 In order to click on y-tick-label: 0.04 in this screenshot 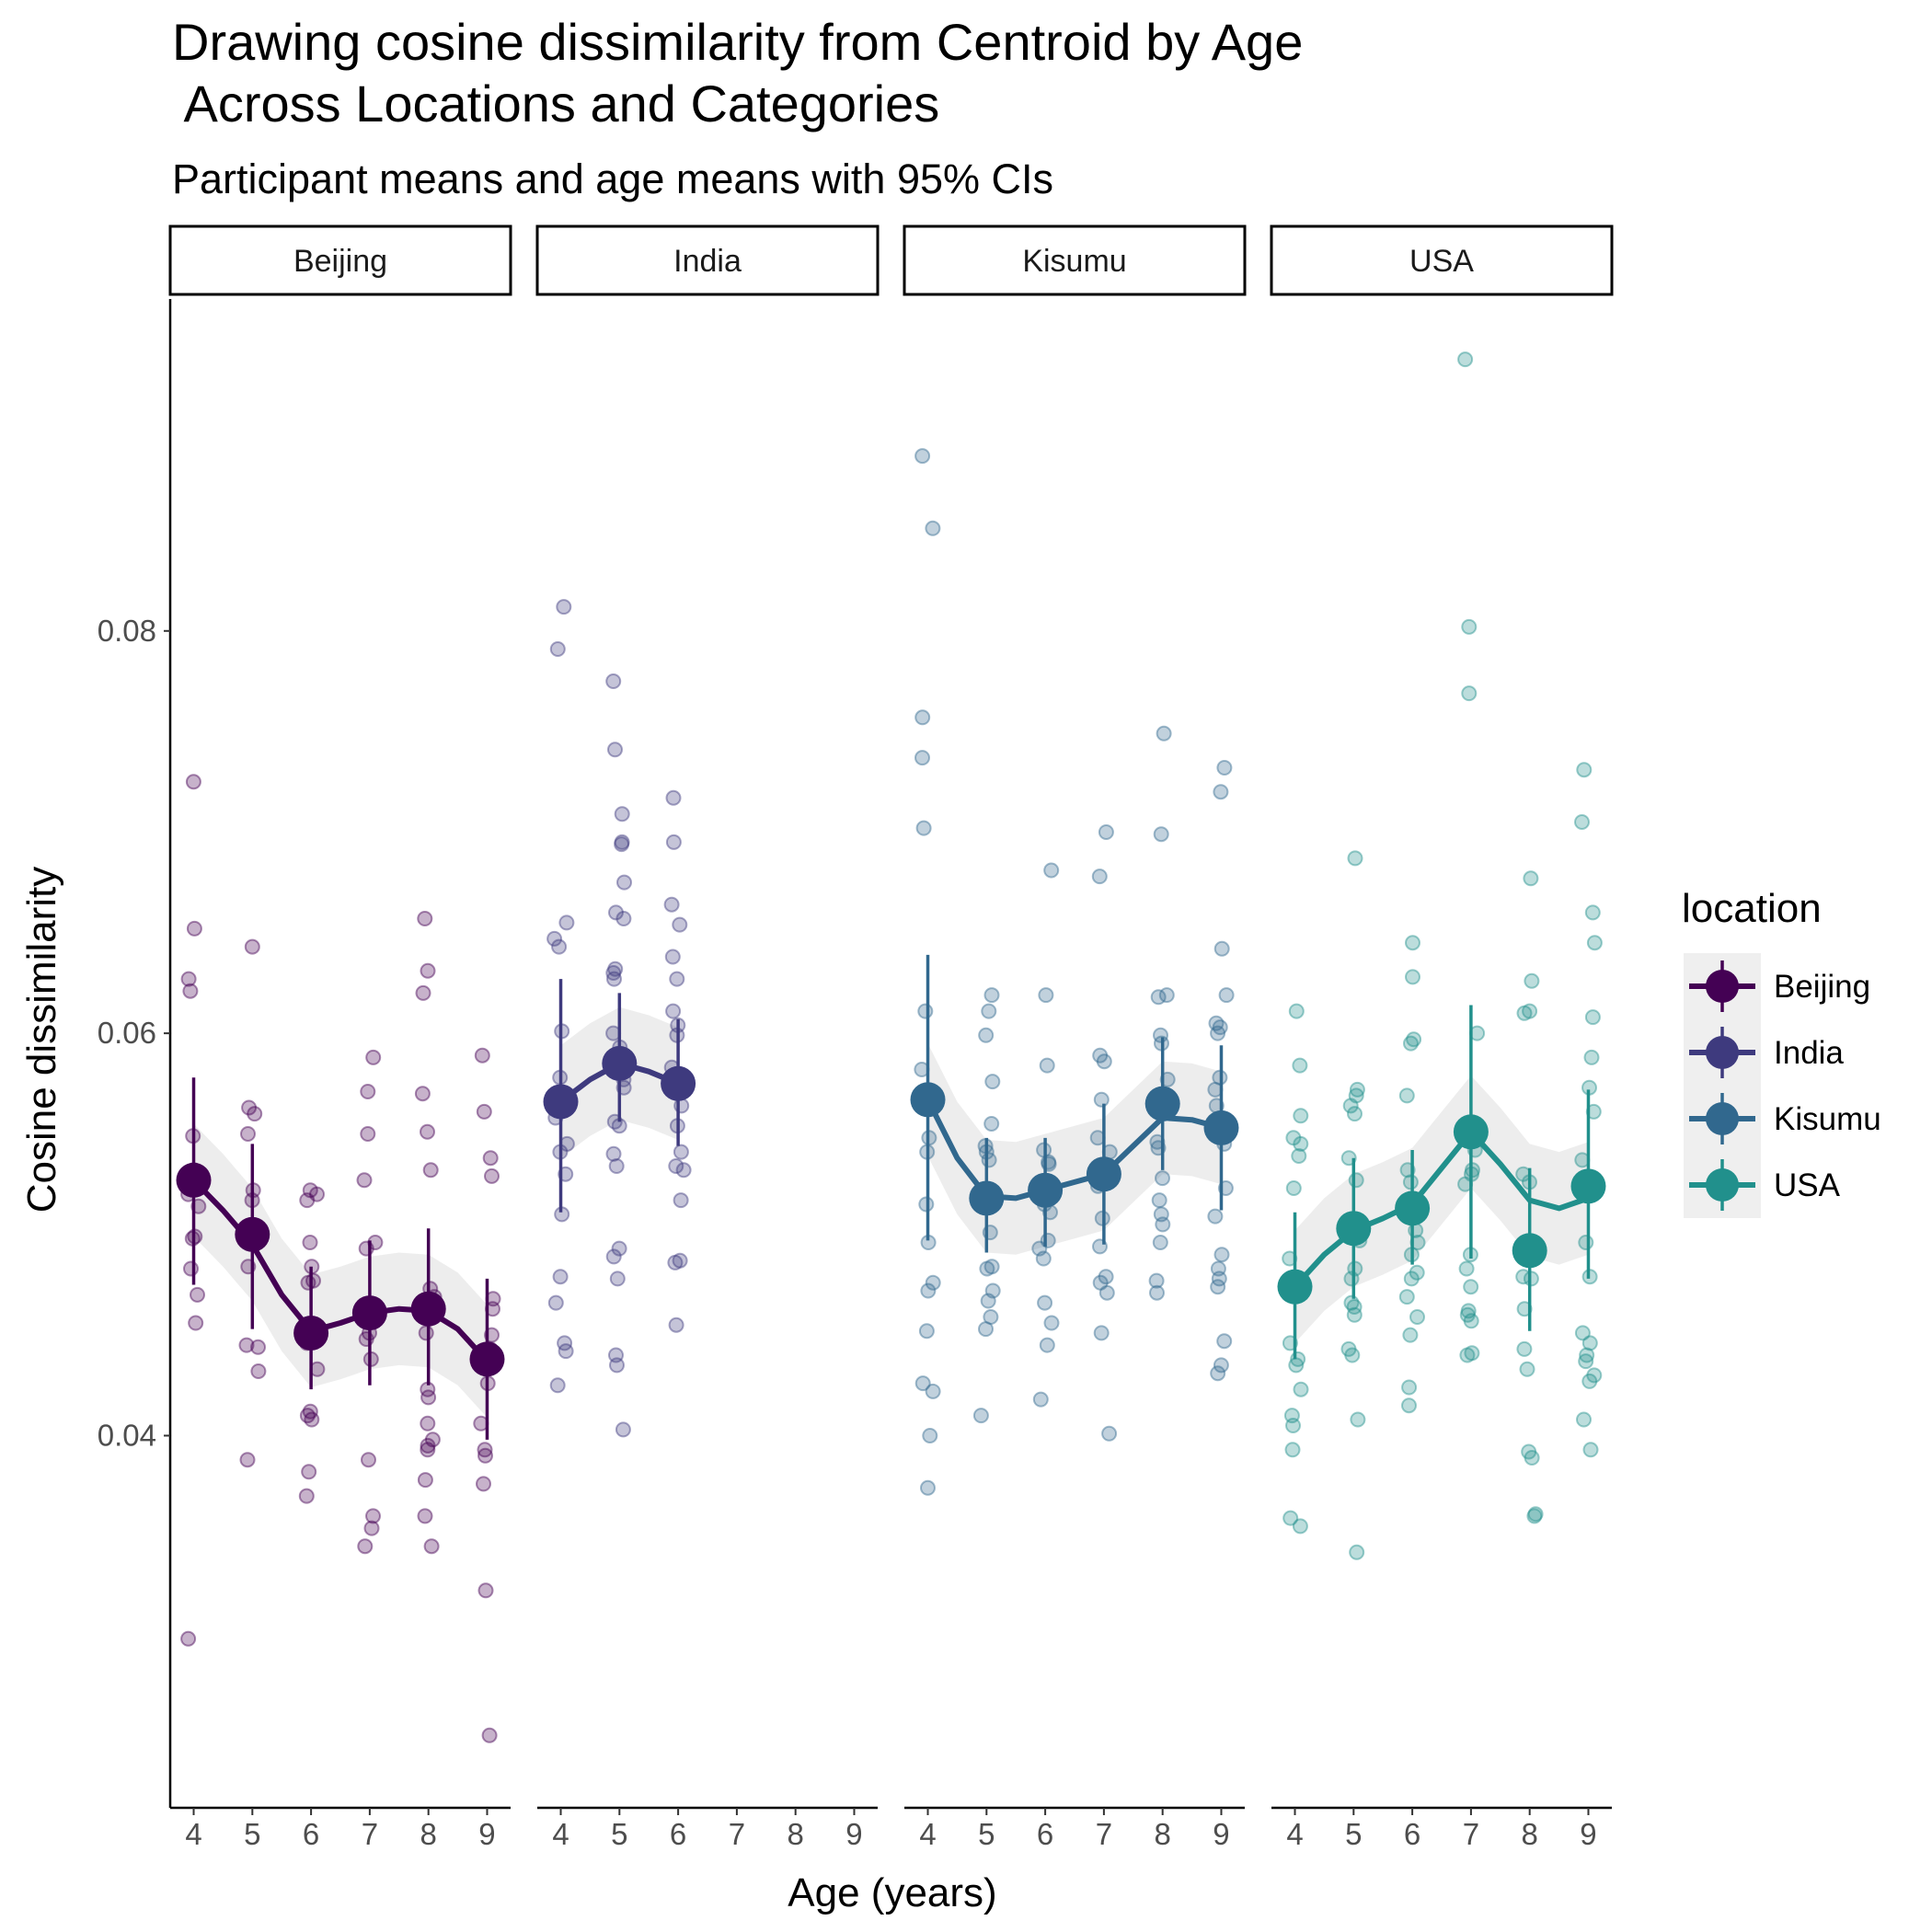, I will do `click(127, 1435)`.